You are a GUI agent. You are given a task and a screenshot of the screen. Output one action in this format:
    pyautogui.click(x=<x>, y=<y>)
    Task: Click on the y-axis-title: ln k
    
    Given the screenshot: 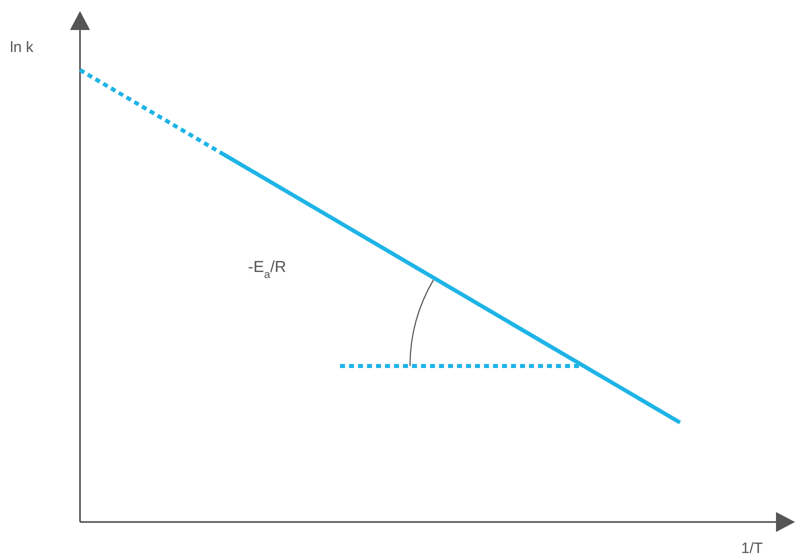 What is the action you would take?
    pyautogui.click(x=22, y=47)
    